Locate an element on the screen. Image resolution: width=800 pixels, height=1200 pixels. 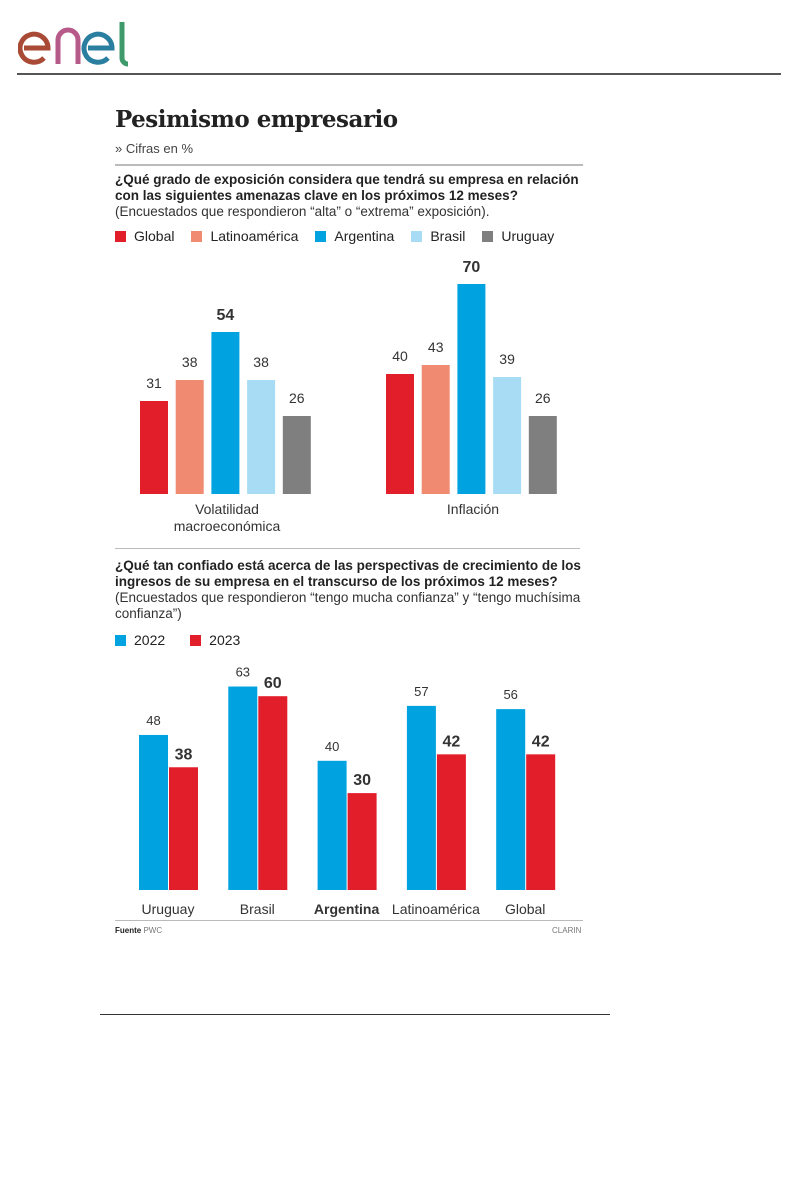
source-value: PWC is located at coordinates (153, 930).